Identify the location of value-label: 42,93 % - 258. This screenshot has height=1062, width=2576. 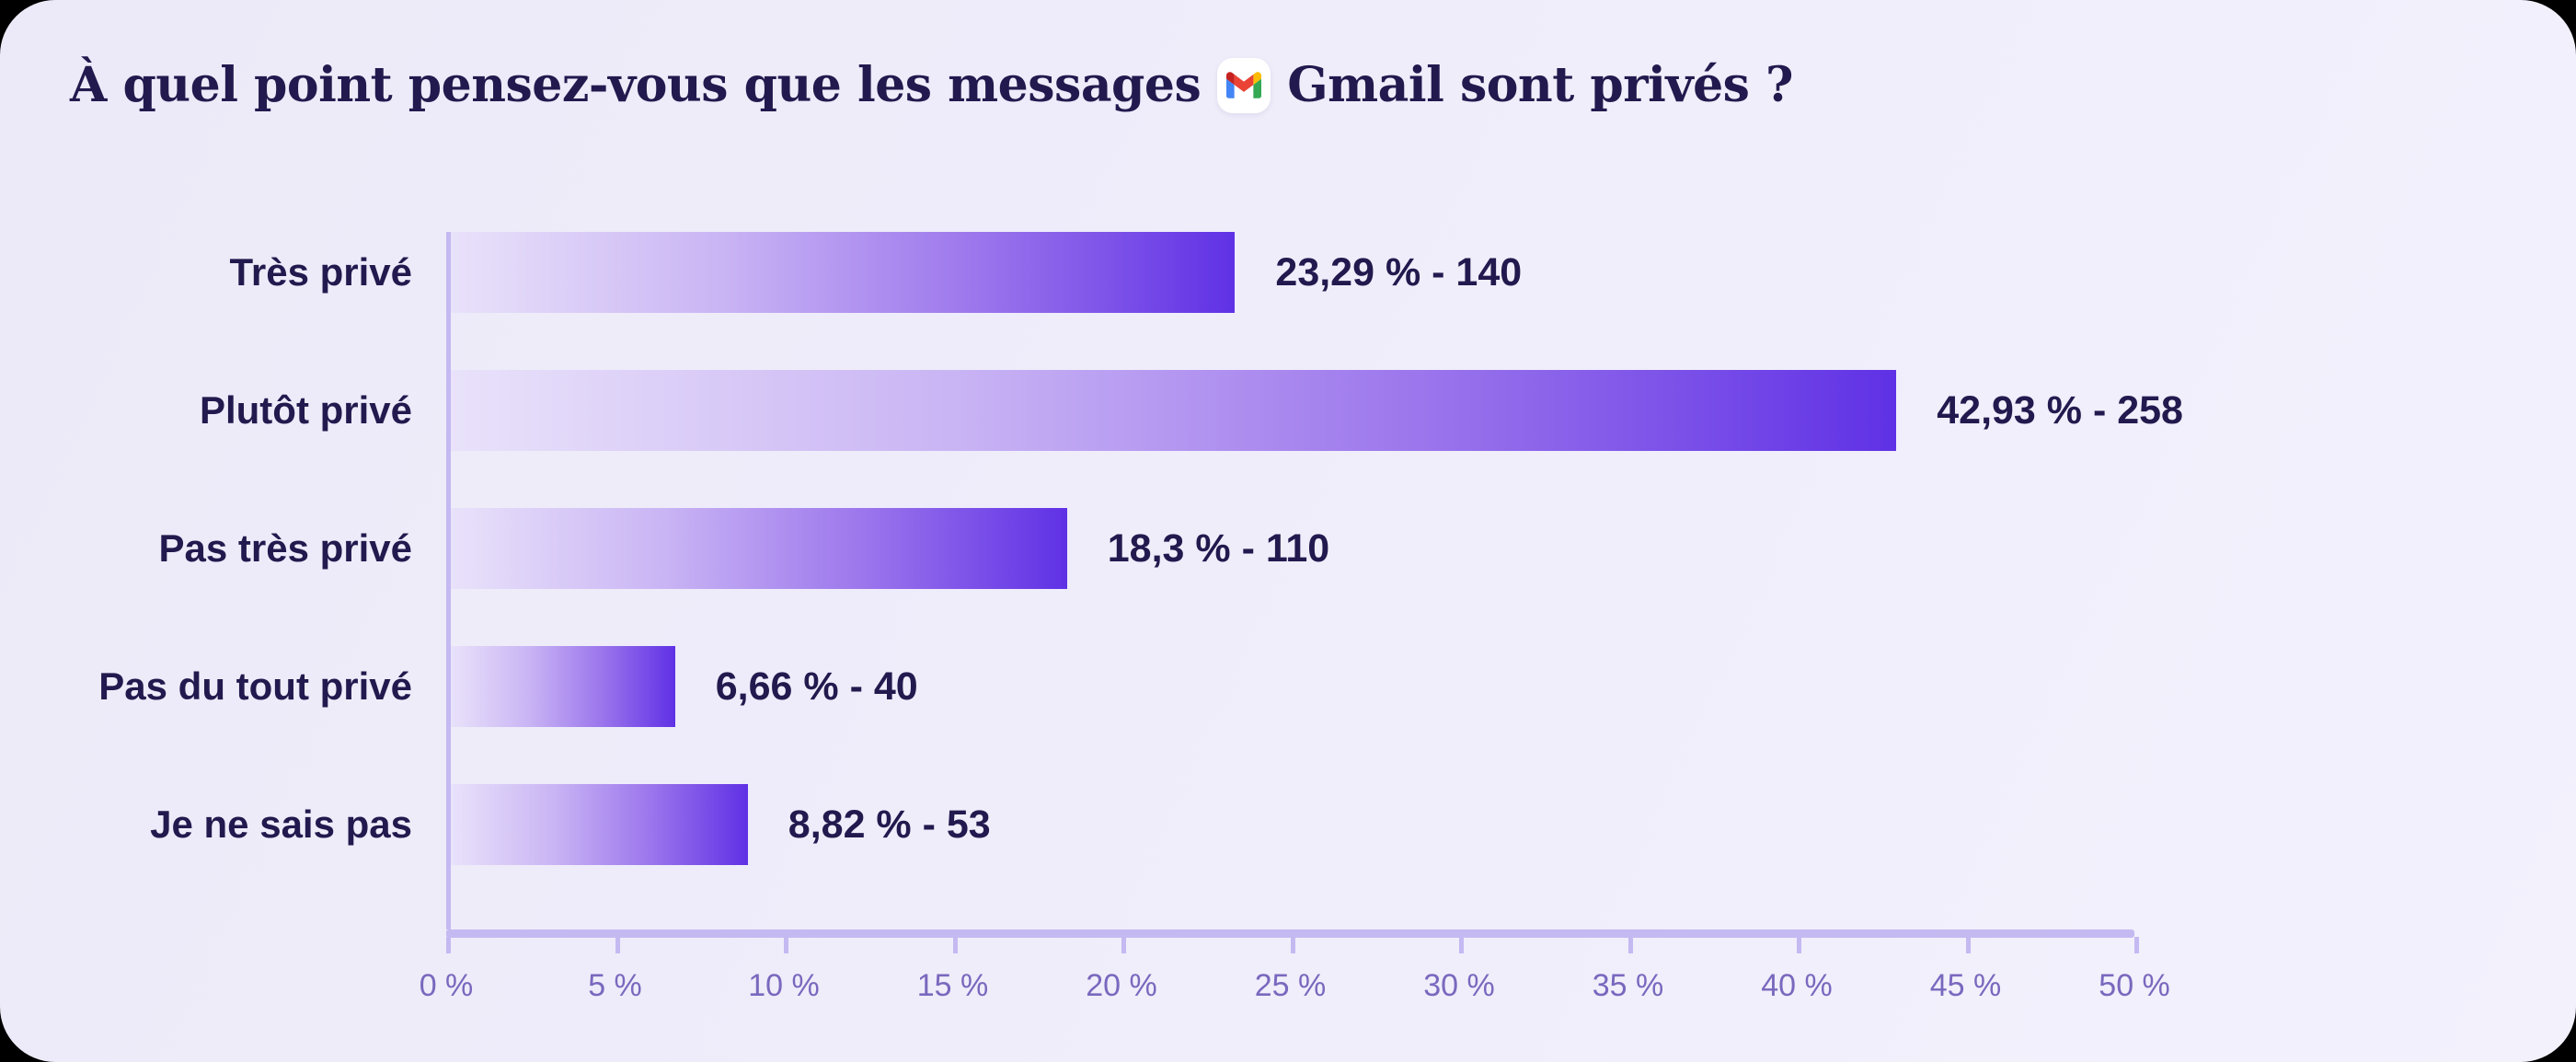
(2060, 410).